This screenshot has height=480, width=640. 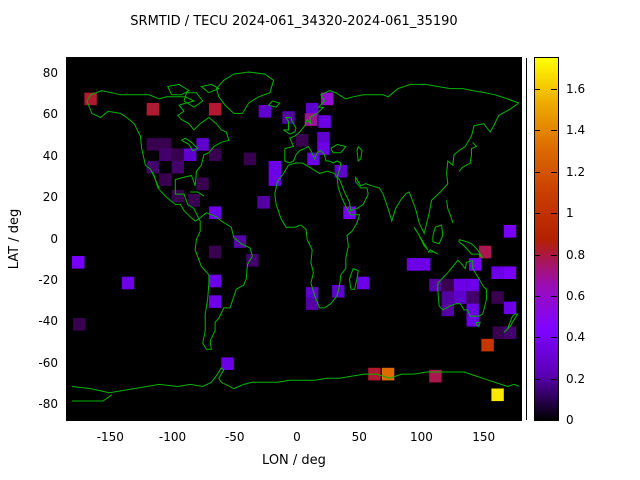 I want to click on x-tick-label: 100, so click(x=421, y=437).